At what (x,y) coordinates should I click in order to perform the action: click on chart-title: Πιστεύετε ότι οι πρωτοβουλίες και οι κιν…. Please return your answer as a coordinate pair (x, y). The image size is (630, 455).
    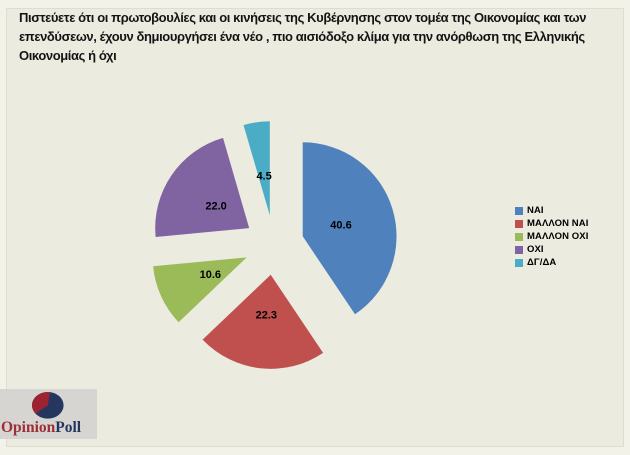
    Looking at the image, I should click on (302, 36).